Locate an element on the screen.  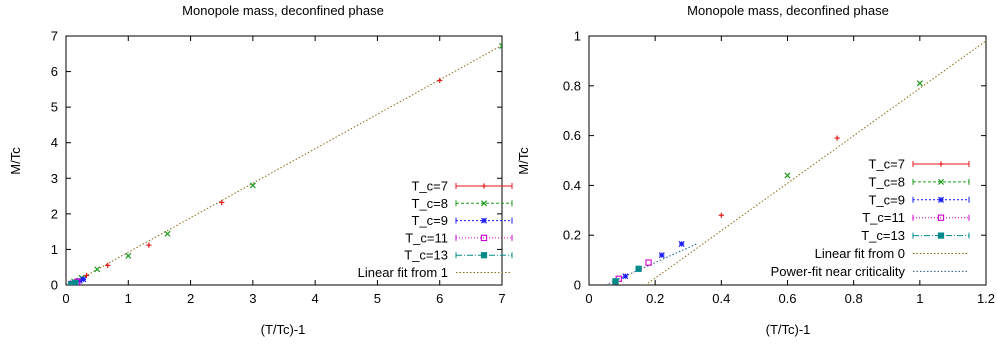
left-chart-title: Monopole mass, deconfined phase is located at coordinates (283, 10).